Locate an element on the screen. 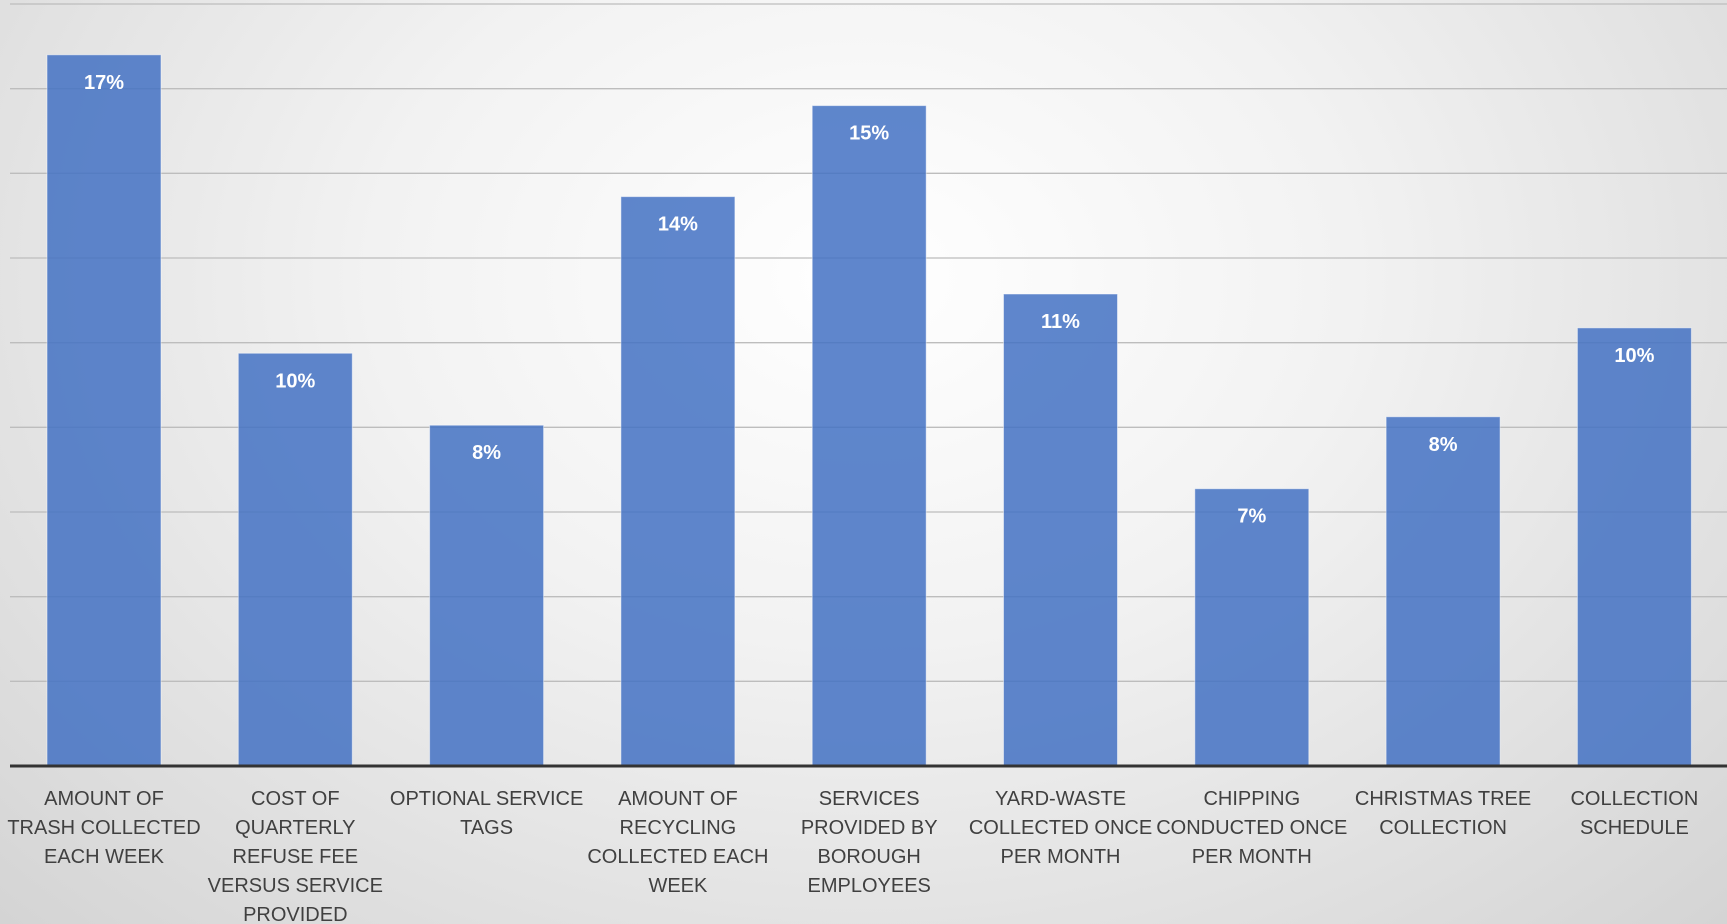  category-label-line: CHRISTMAS TREE is located at coordinates (1443, 799).